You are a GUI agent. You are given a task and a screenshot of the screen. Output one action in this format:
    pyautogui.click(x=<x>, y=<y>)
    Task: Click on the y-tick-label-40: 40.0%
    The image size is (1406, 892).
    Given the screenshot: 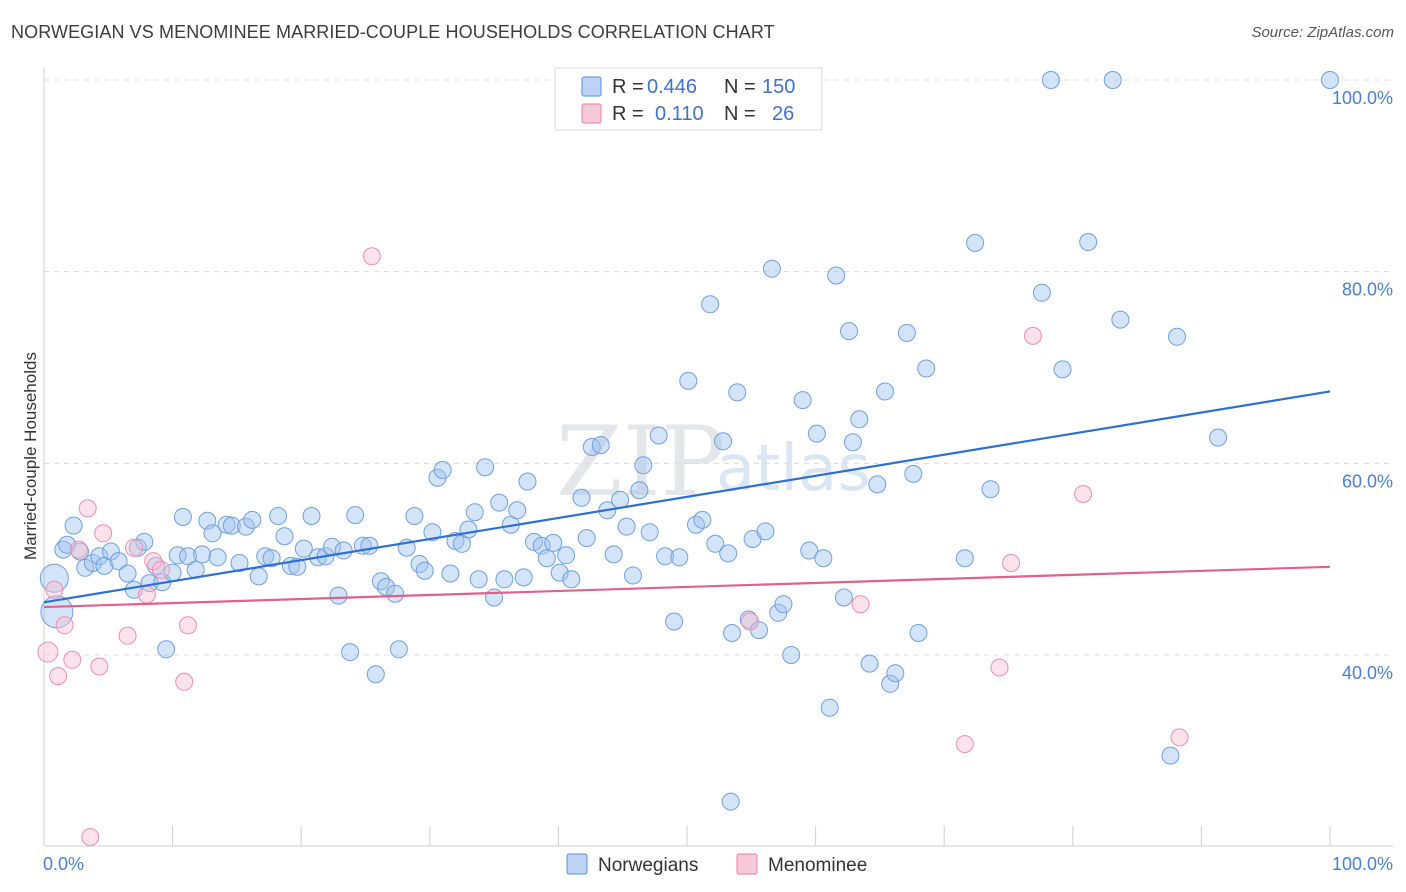 What is the action you would take?
    pyautogui.click(x=1367, y=673)
    